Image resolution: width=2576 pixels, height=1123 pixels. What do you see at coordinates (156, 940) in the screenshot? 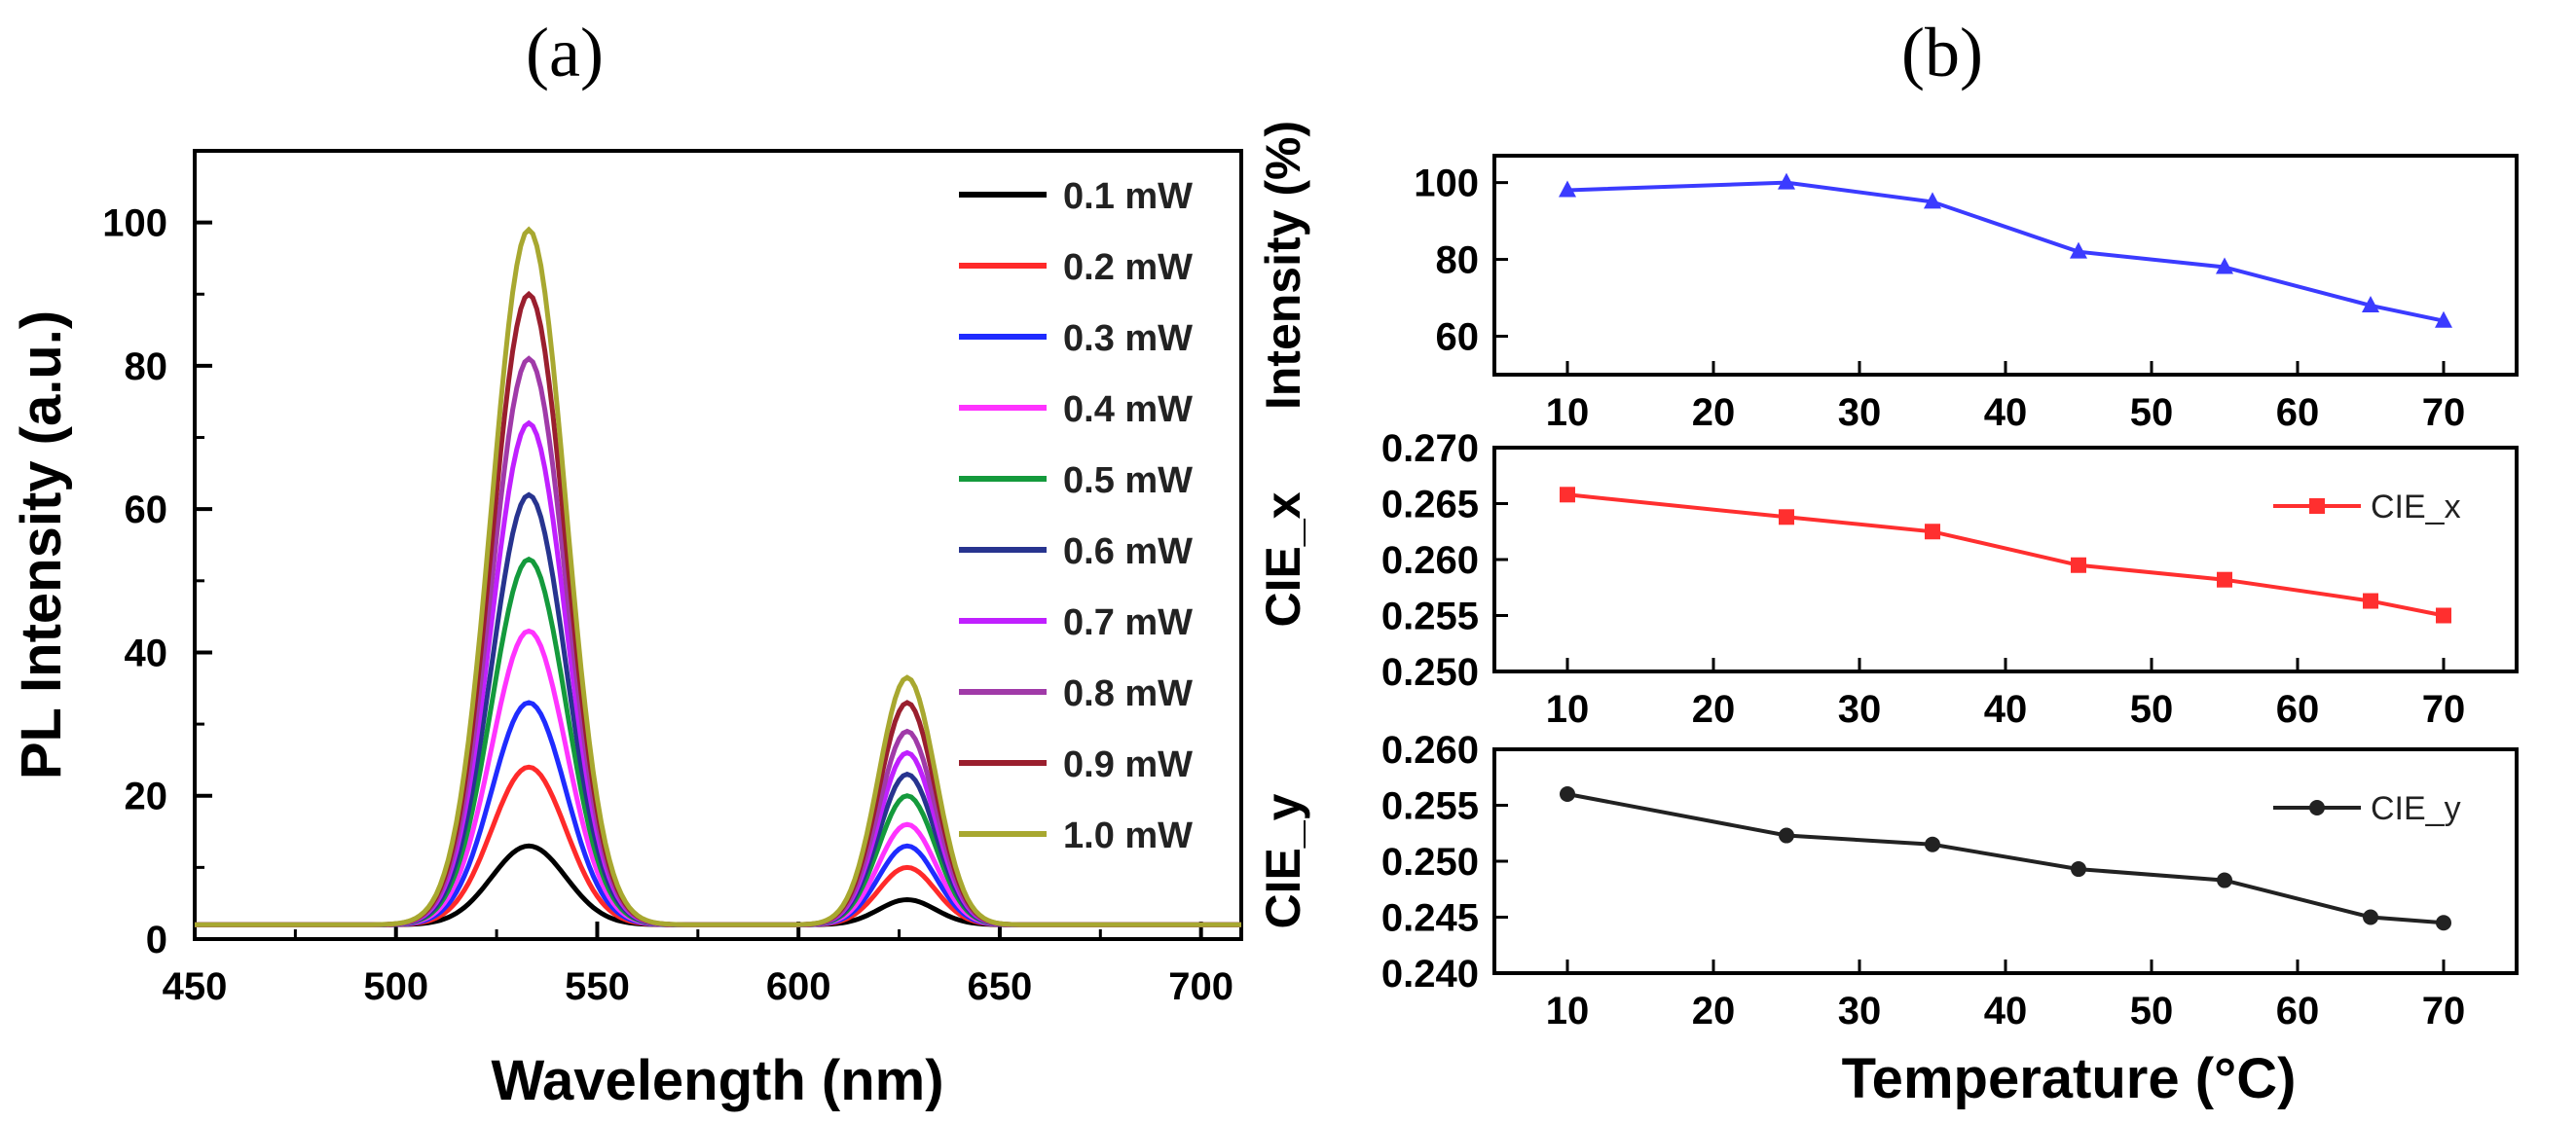
I see `y-tick-label-0: 0` at bounding box center [156, 940].